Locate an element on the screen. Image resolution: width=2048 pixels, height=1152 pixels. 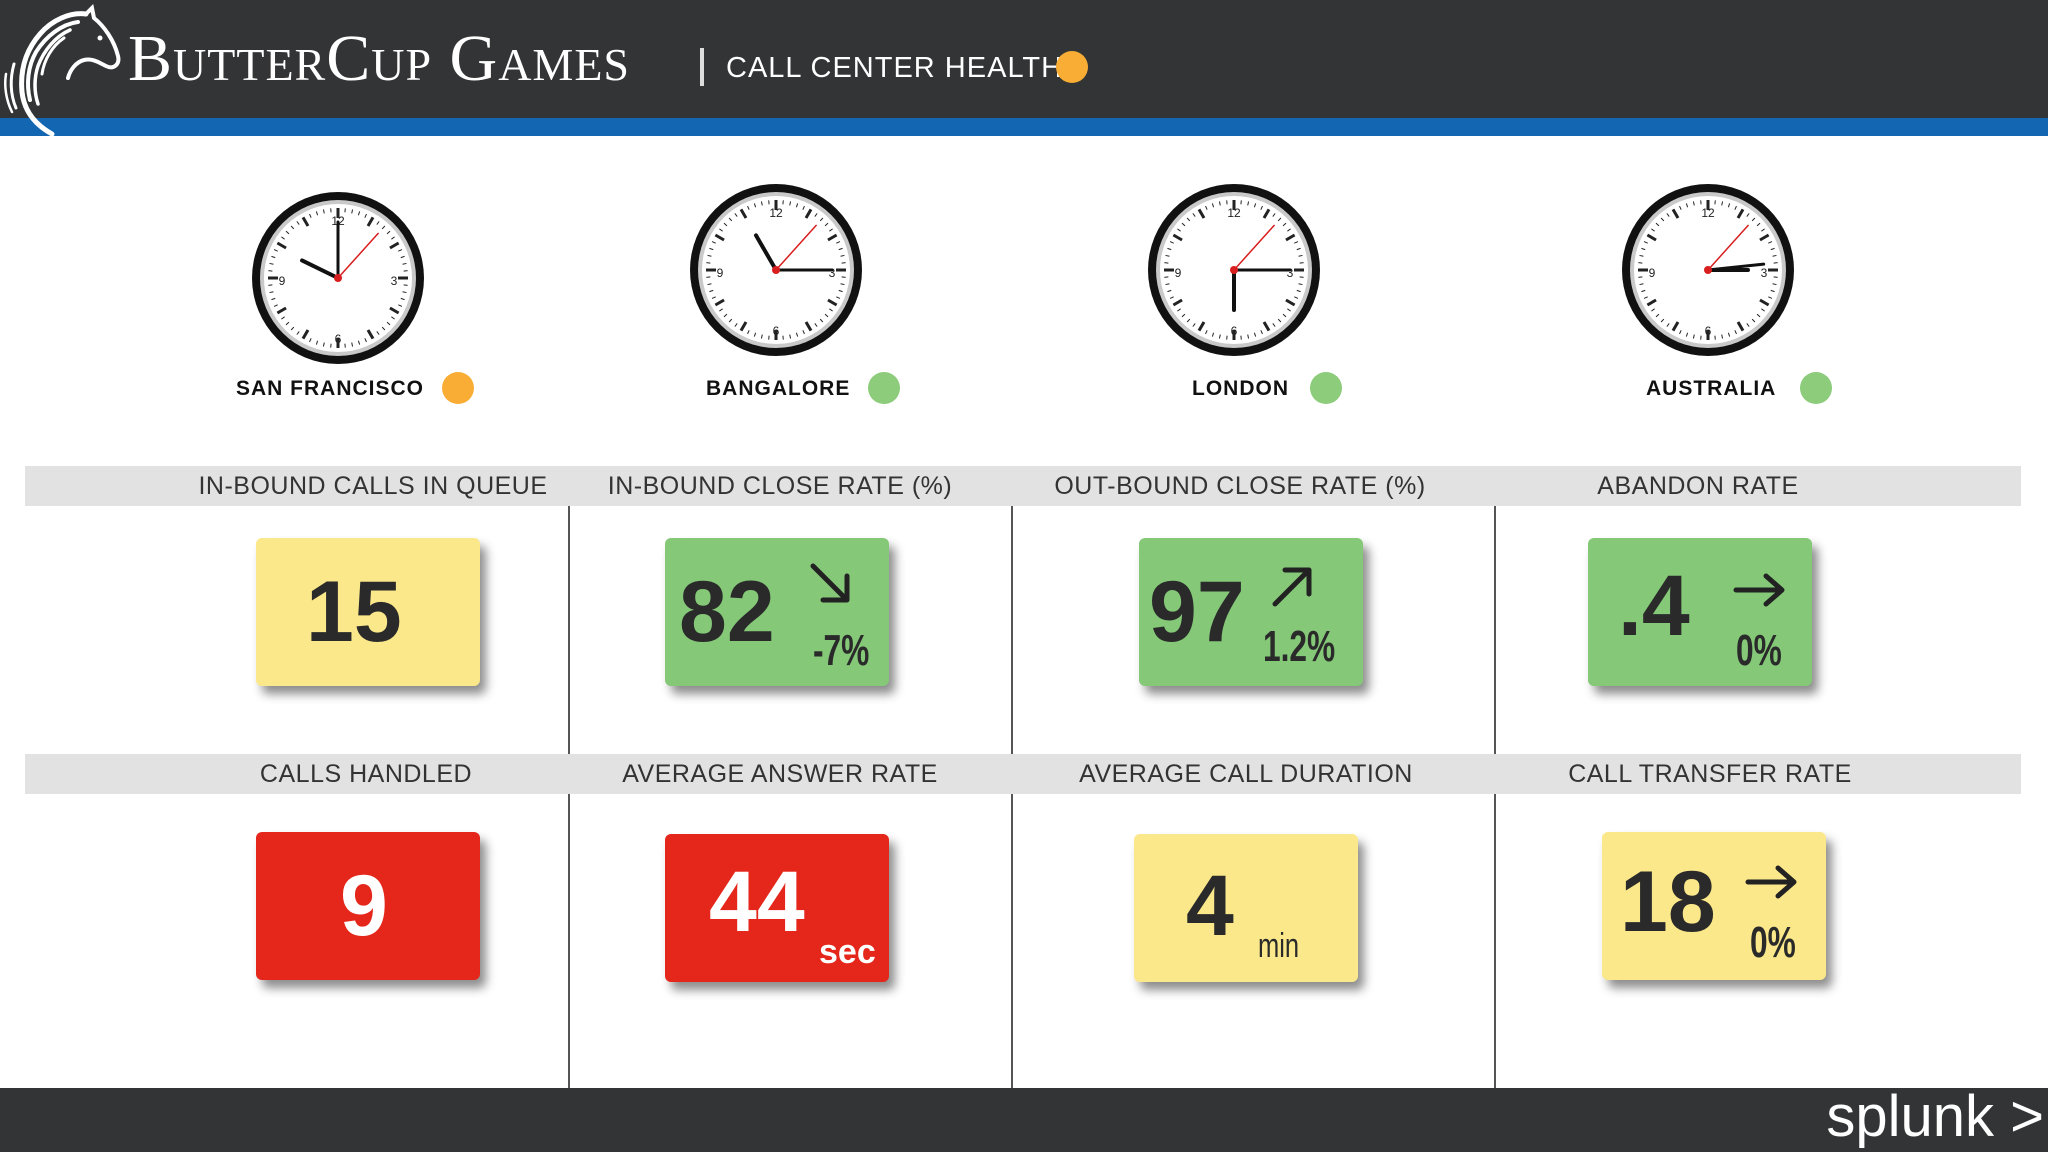
metric-tile-call-transfer-rate: 18 0% is located at coordinates (1714, 906).